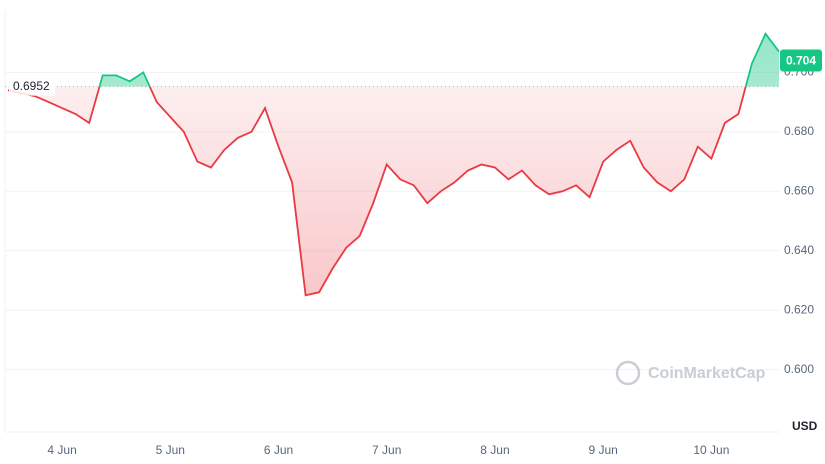 Image resolution: width=825 pixels, height=464 pixels. I want to click on x-tick-label: 7 Jun, so click(386, 450).